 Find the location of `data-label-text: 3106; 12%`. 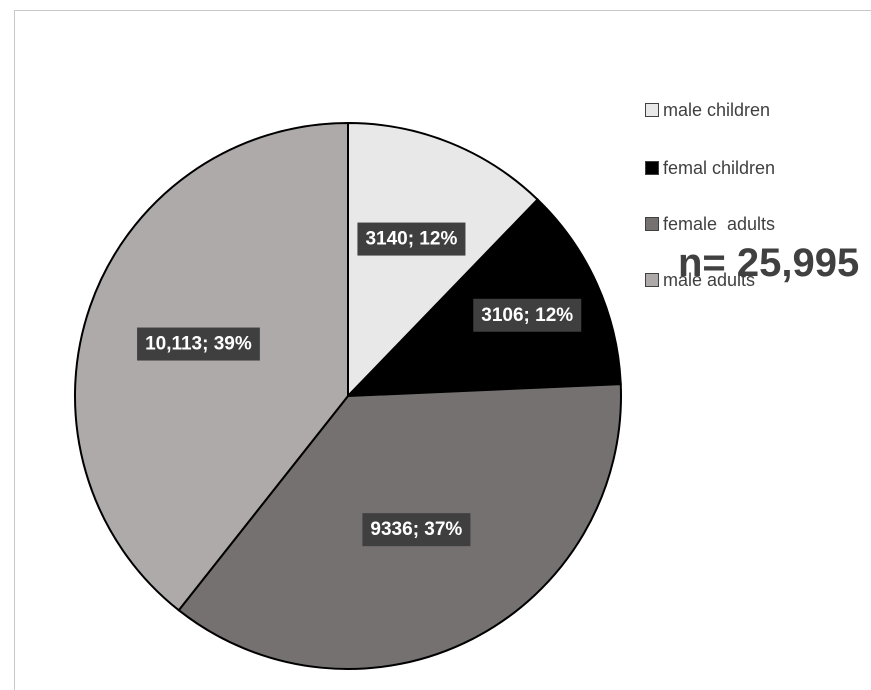

data-label-text: 3106; 12% is located at coordinates (527, 315).